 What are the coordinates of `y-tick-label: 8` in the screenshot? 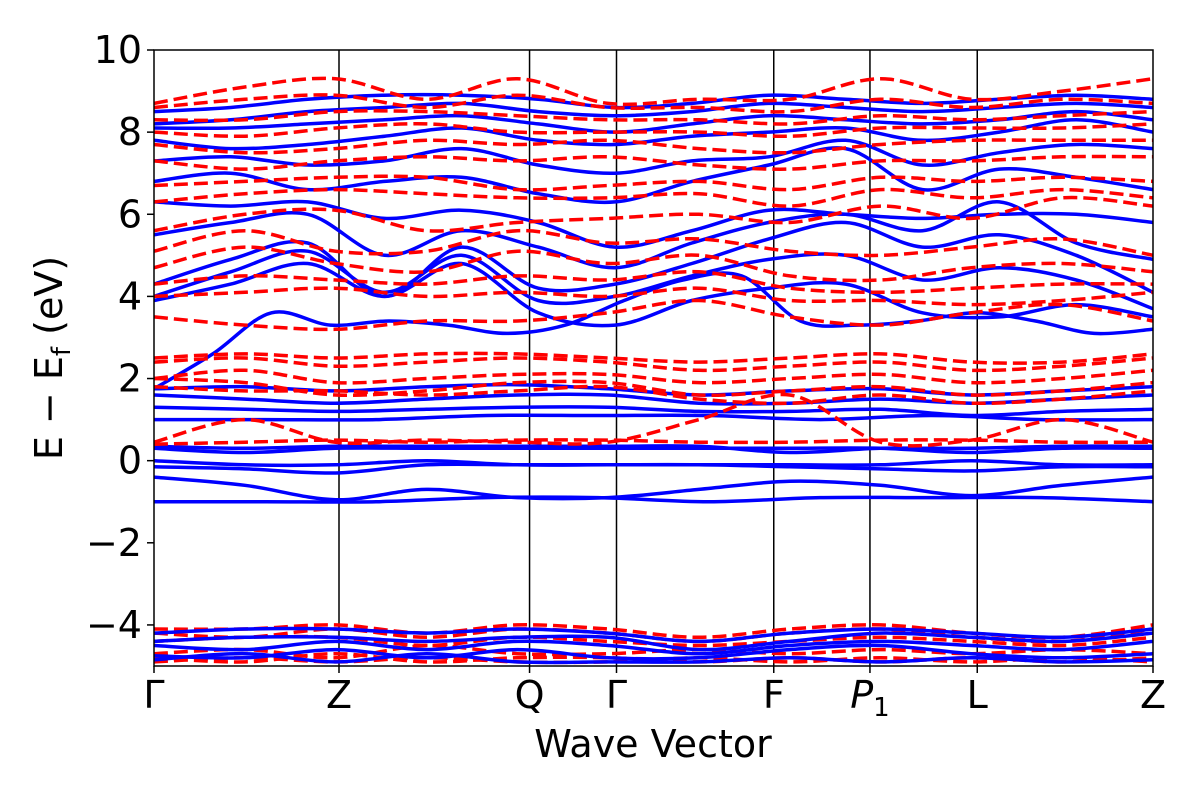 It's located at (130, 132).